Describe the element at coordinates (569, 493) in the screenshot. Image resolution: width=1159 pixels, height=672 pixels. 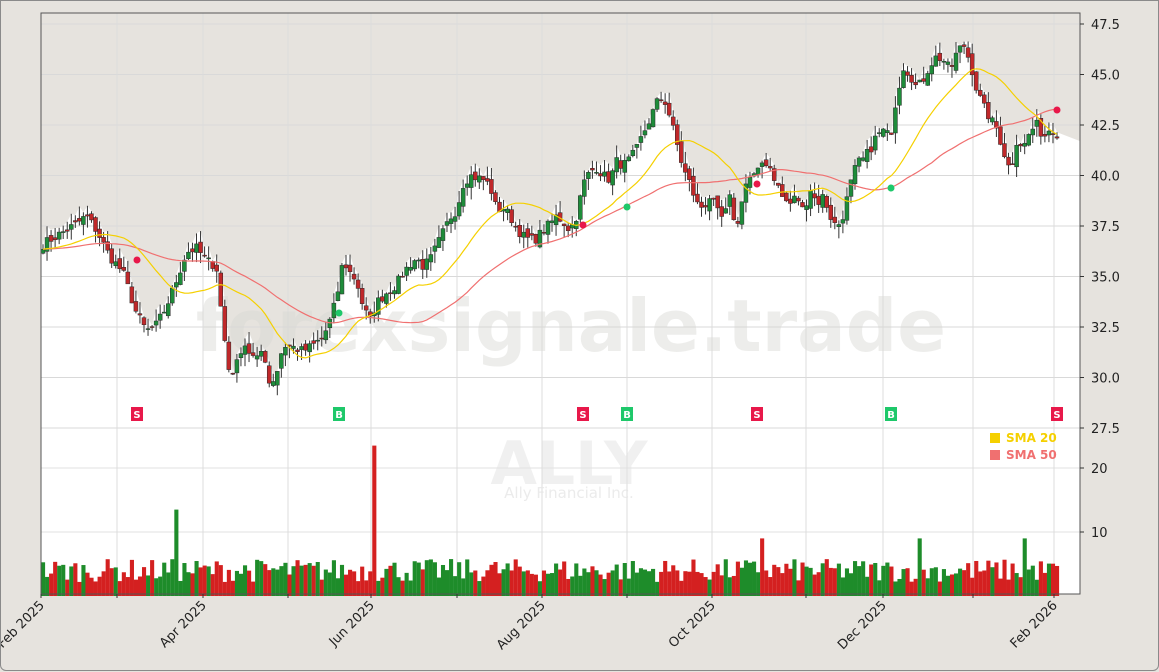
I see `watermark-company: Ally Financial Inc.` at that location.